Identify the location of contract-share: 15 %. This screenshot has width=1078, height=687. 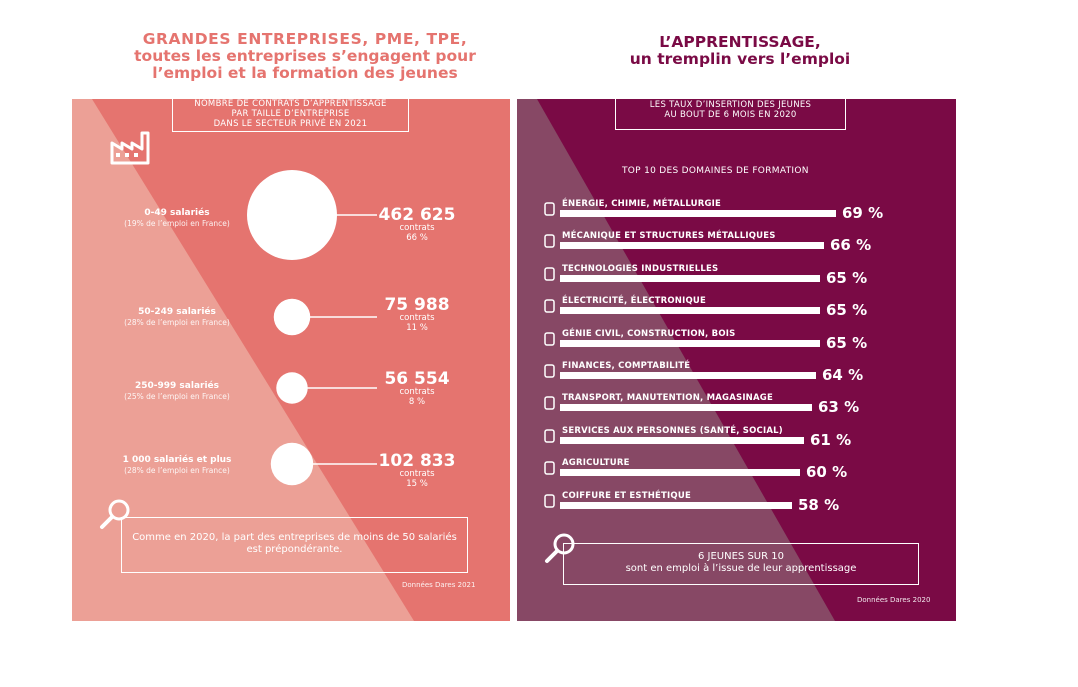
(417, 483).